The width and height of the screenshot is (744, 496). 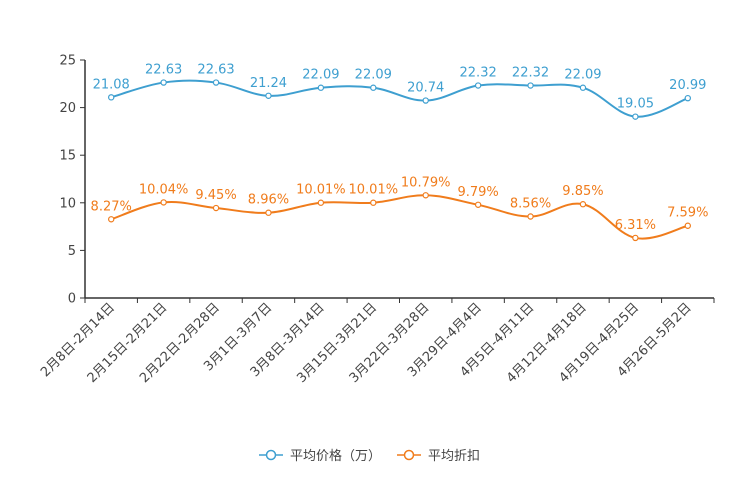 What do you see at coordinates (454, 456) in the screenshot?
I see `legend-label-2: 平均折扣` at bounding box center [454, 456].